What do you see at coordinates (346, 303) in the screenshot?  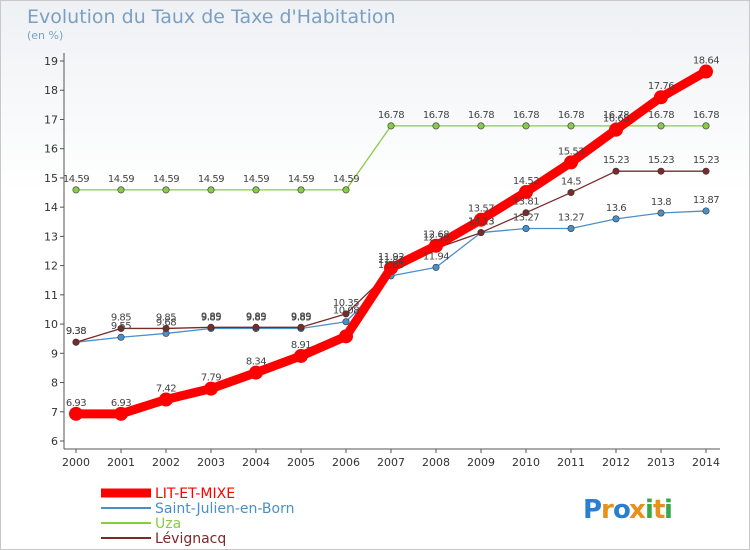 I see `data-label: 10.35` at bounding box center [346, 303].